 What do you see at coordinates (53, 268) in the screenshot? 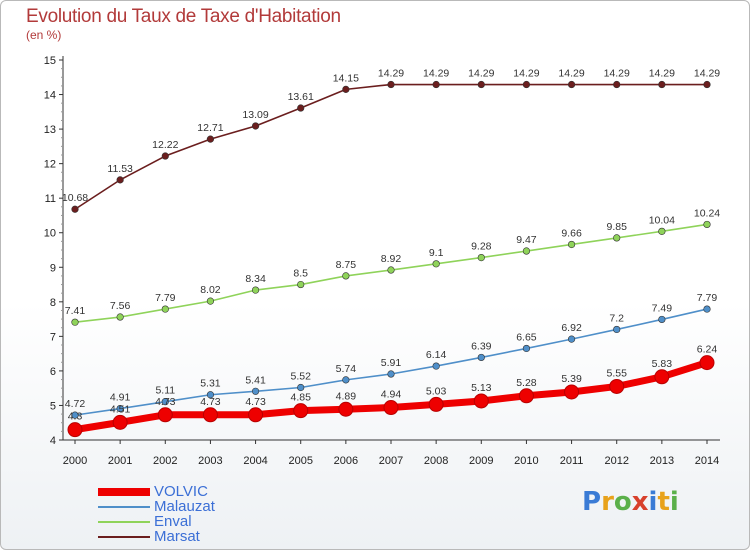
I see `y-tick-label: 9` at bounding box center [53, 268].